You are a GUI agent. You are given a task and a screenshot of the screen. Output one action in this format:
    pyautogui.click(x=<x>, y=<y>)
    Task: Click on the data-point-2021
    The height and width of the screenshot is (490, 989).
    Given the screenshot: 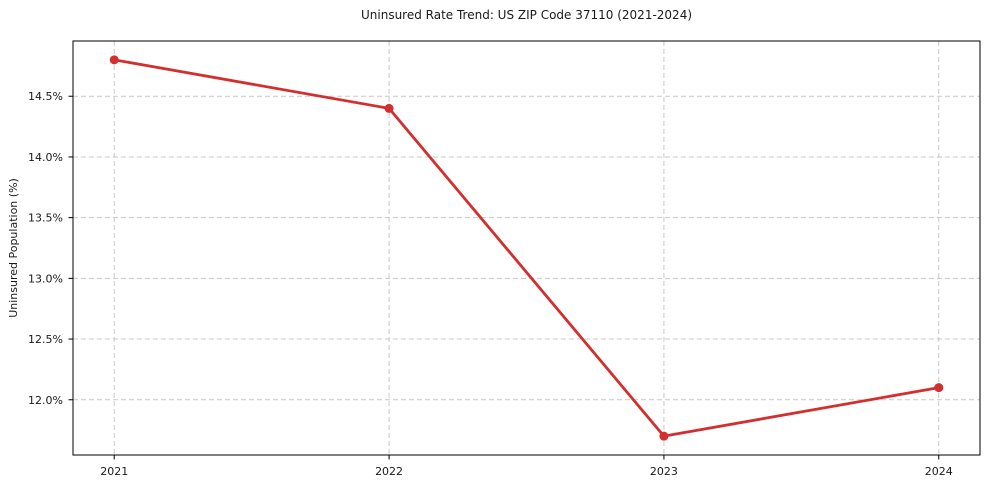 What is the action you would take?
    pyautogui.click(x=114, y=60)
    